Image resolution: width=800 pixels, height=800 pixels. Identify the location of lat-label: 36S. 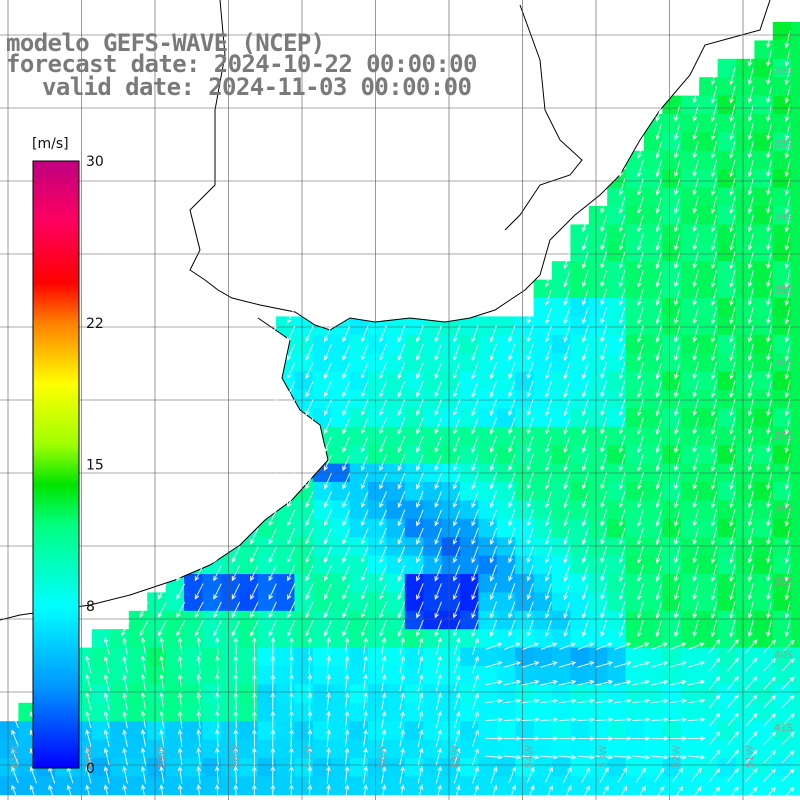
(783, 363).